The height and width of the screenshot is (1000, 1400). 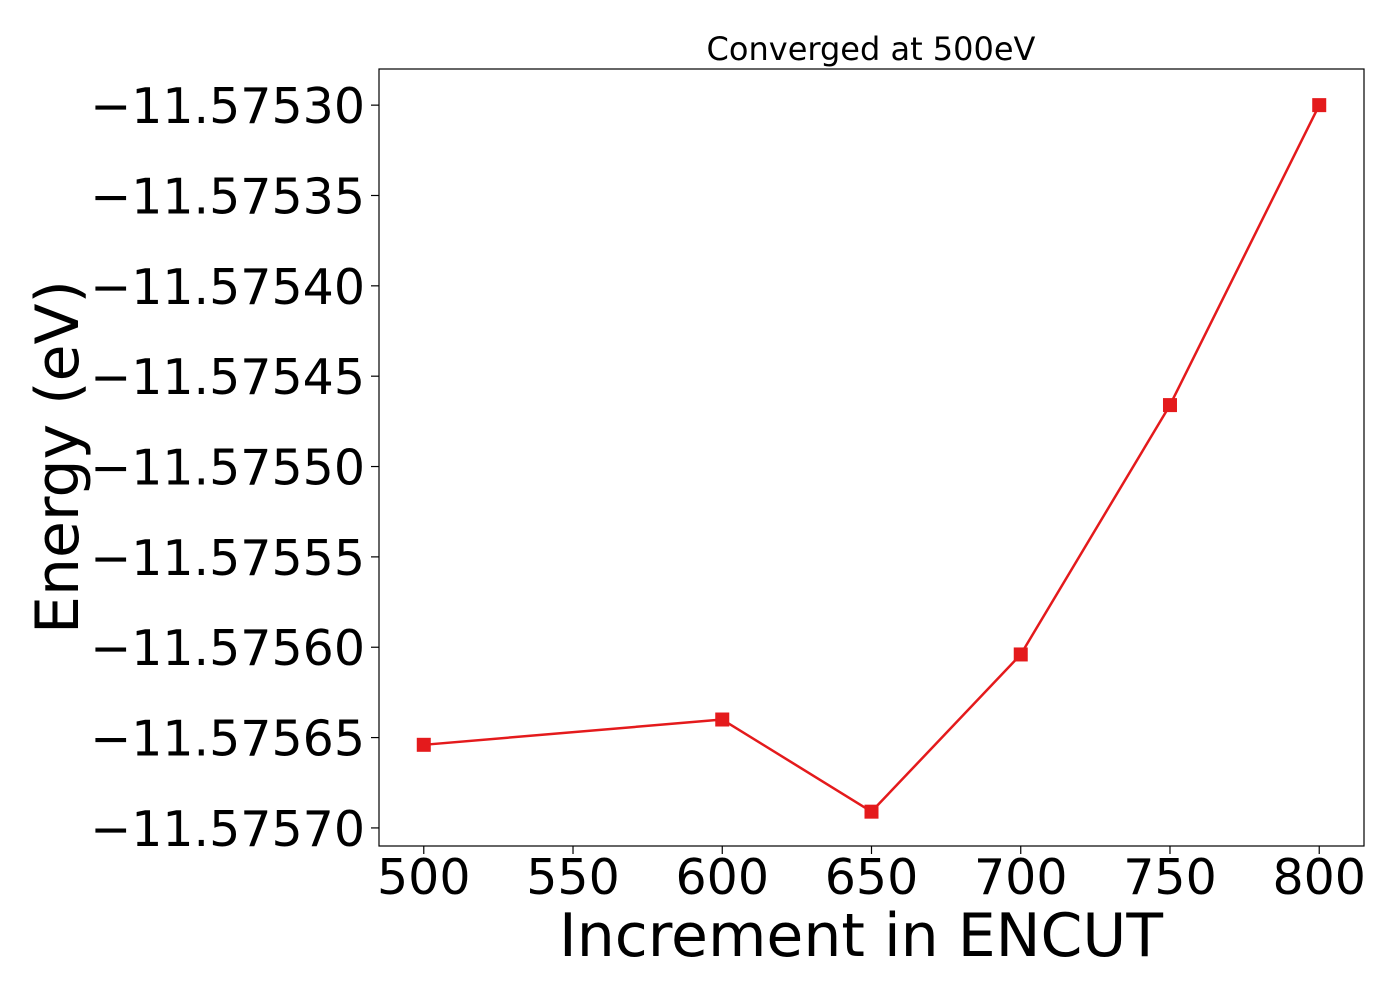 What do you see at coordinates (227, 829) in the screenshot?
I see `y-tick-label: −11.57570` at bounding box center [227, 829].